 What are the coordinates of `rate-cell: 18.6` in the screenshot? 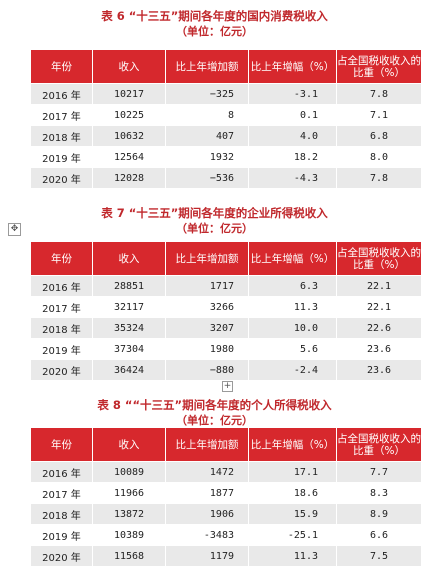 It's located at (292, 493).